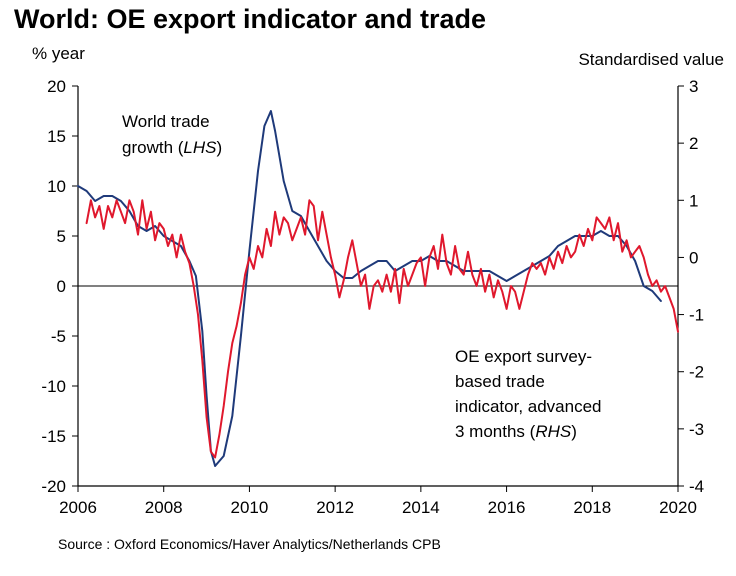 The width and height of the screenshot is (736, 576). Describe the element at coordinates (58, 53) in the screenshot. I see `left-axis-unit: % year` at that location.